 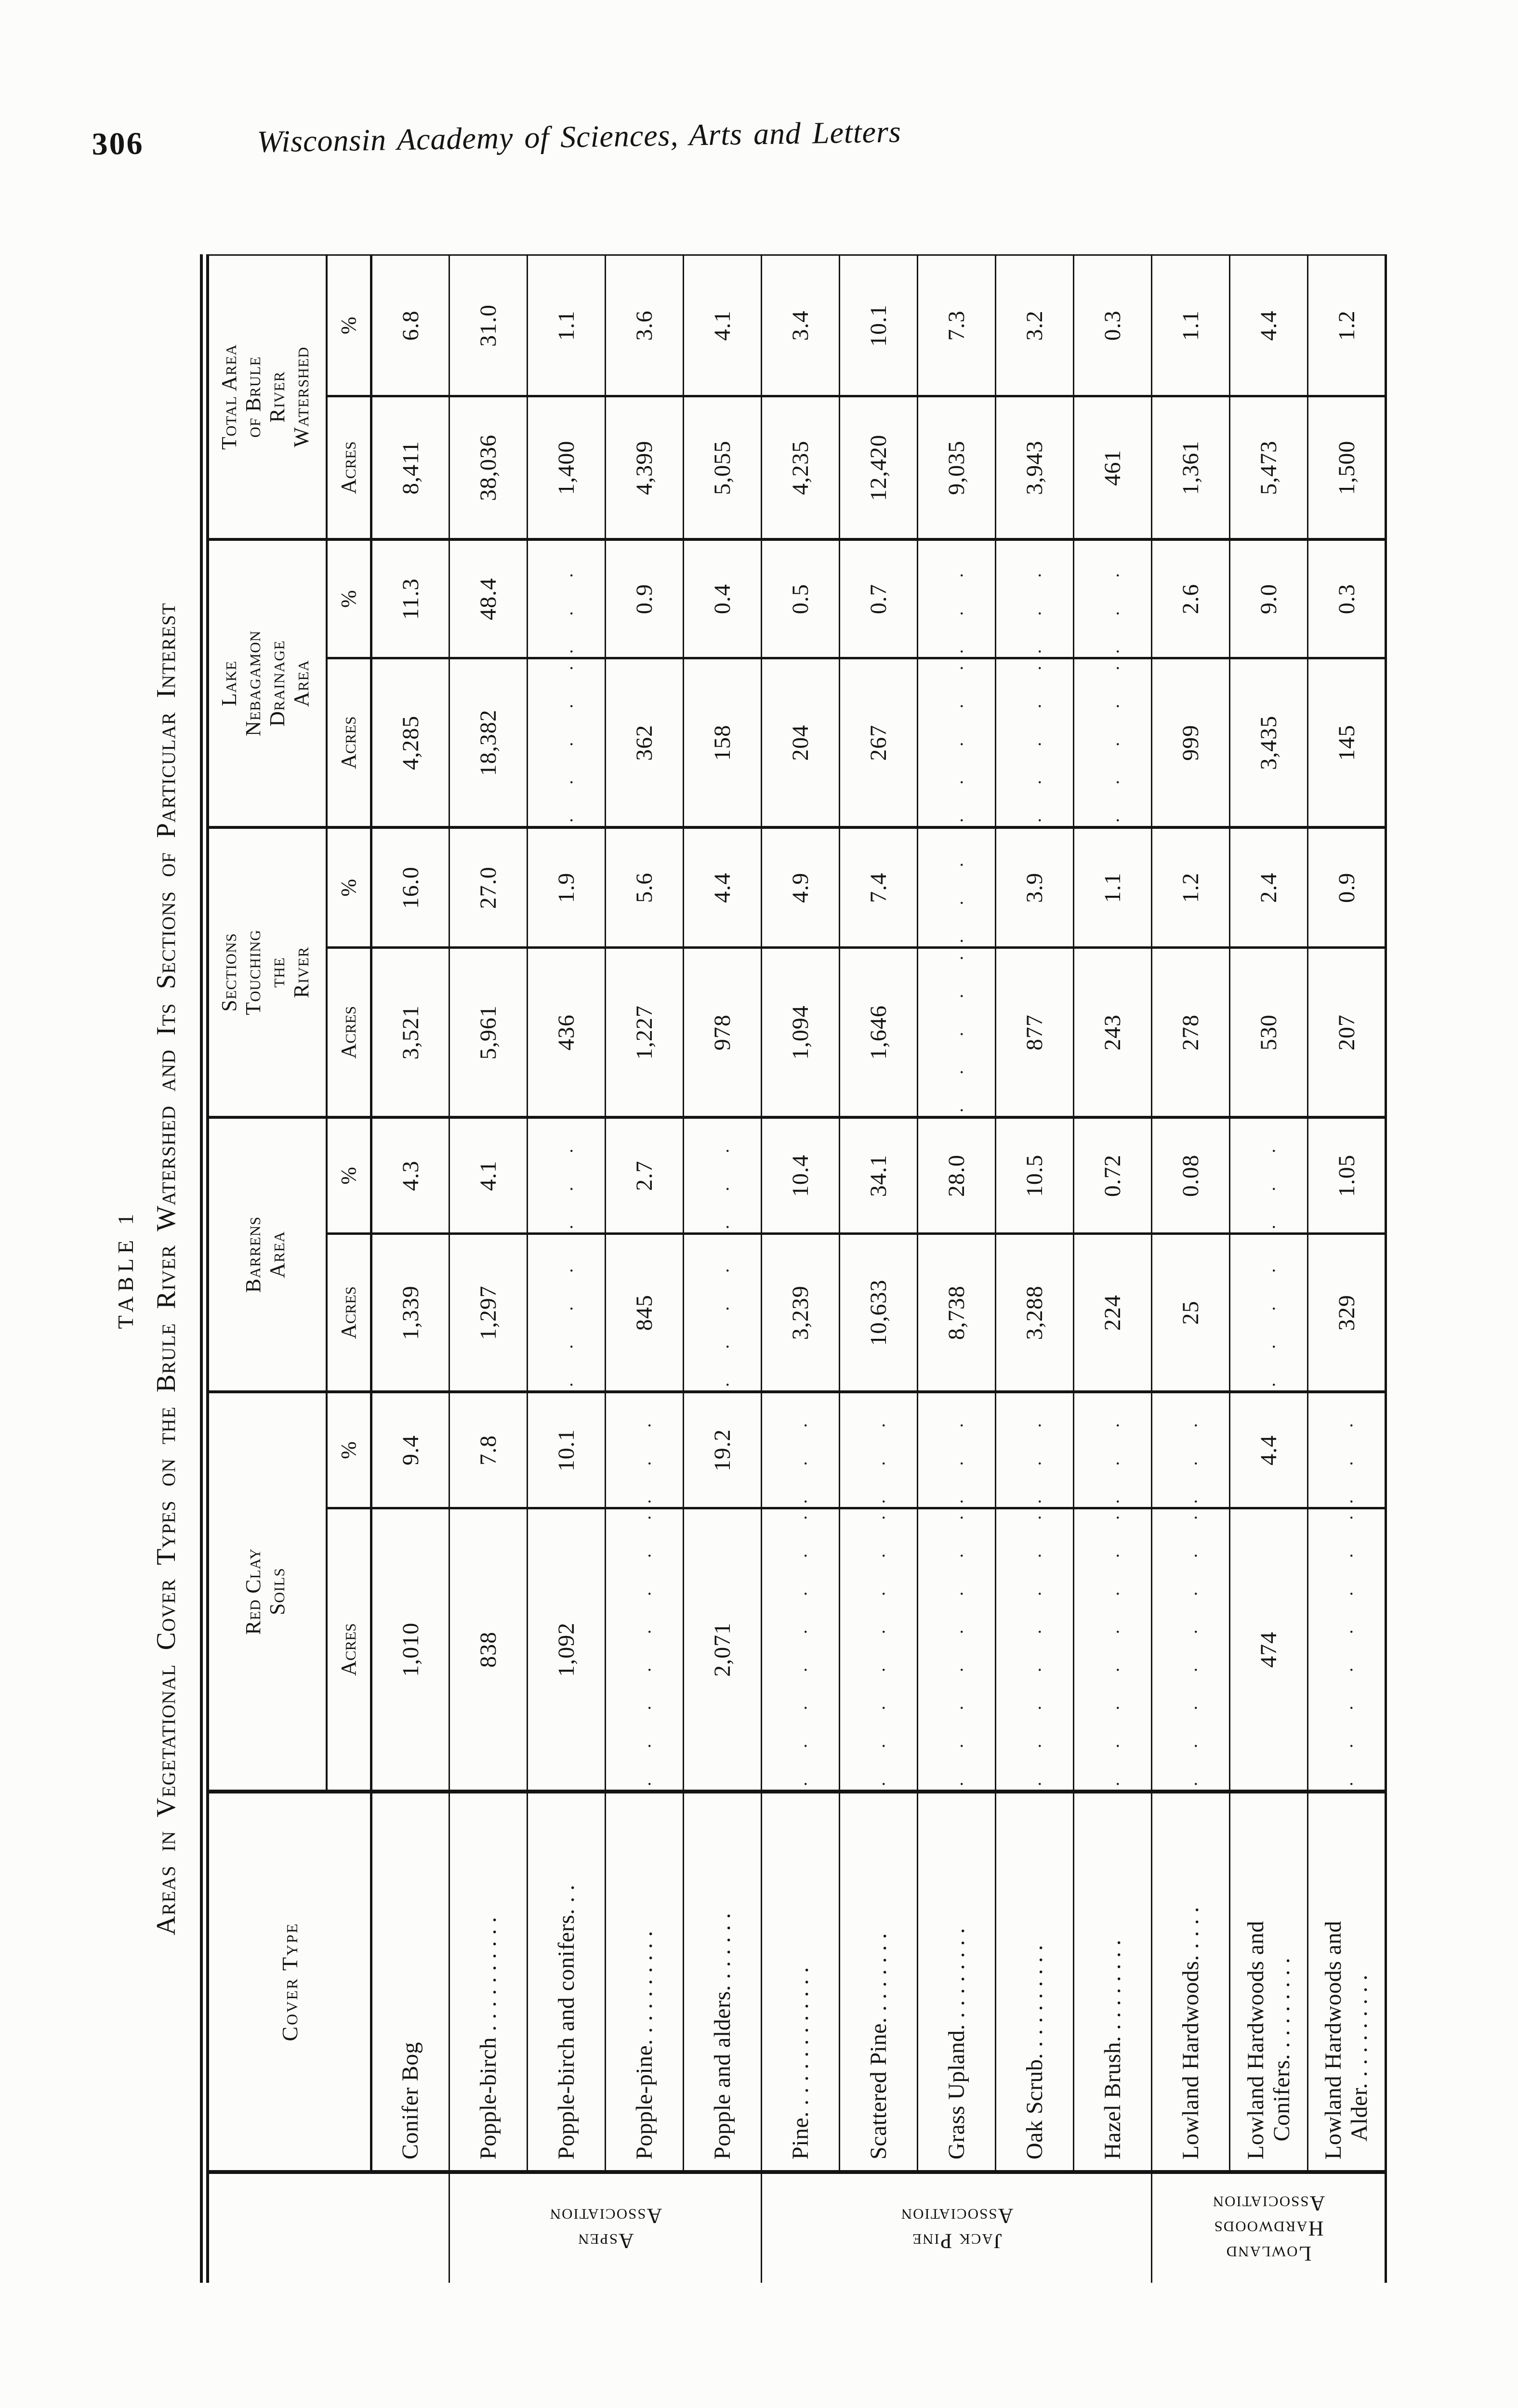 What do you see at coordinates (722, 1982) in the screenshot?
I see `cover-type-label: Popple and alders. . . . . . .` at bounding box center [722, 1982].